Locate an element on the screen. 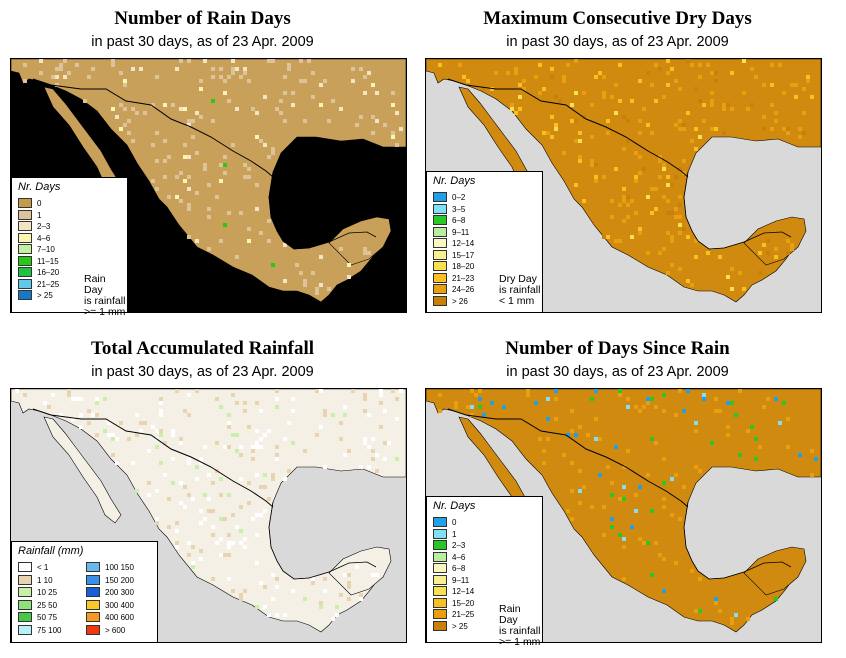 This screenshot has height=658, width=846. legend-row: 7–10 is located at coordinates (36, 249).